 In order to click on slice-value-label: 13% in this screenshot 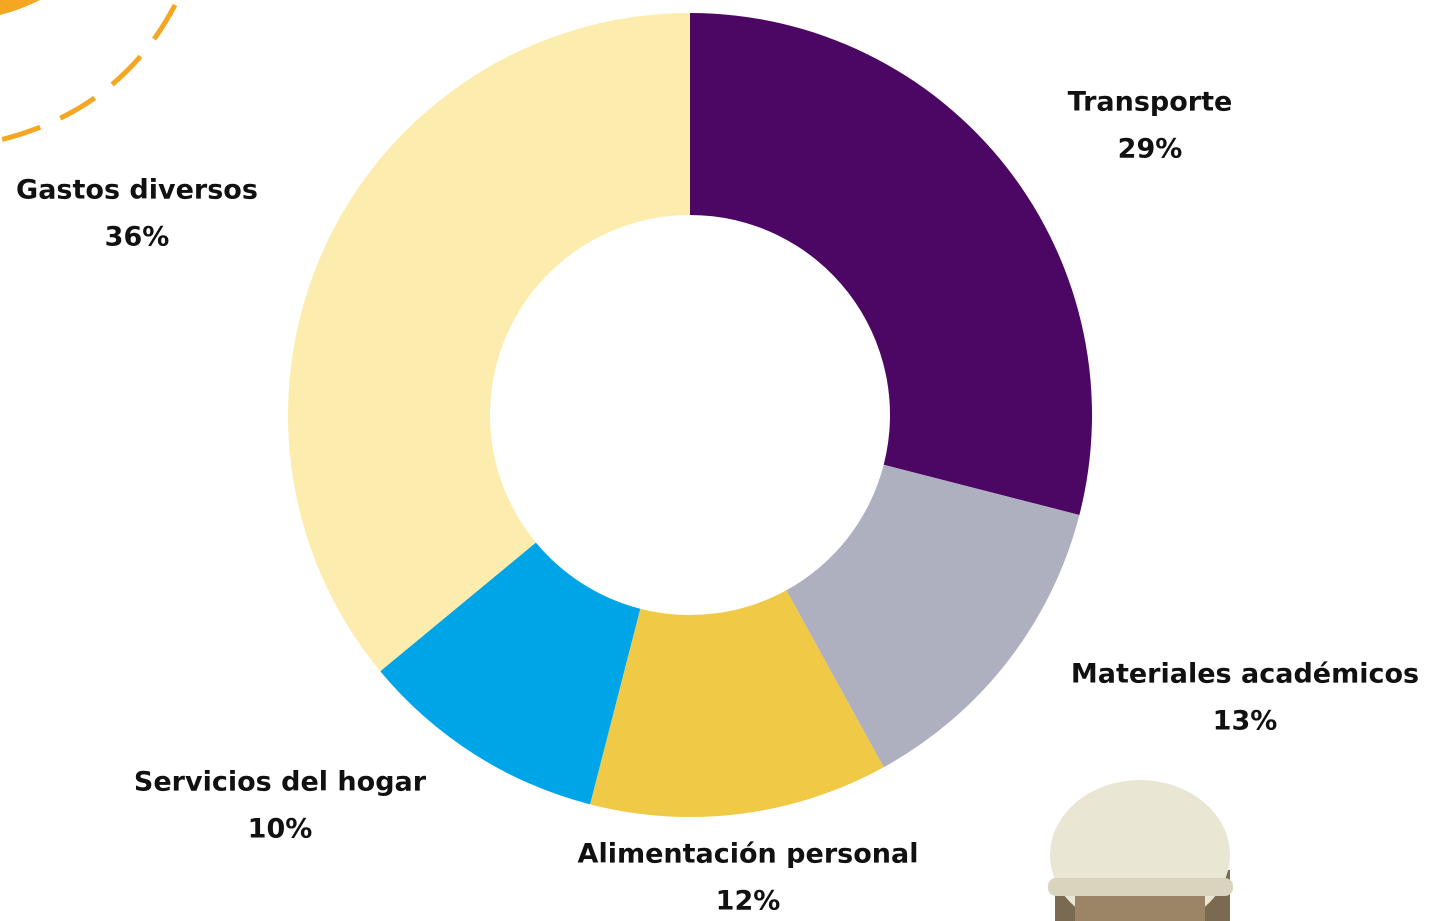, I will do `click(1245, 721)`.